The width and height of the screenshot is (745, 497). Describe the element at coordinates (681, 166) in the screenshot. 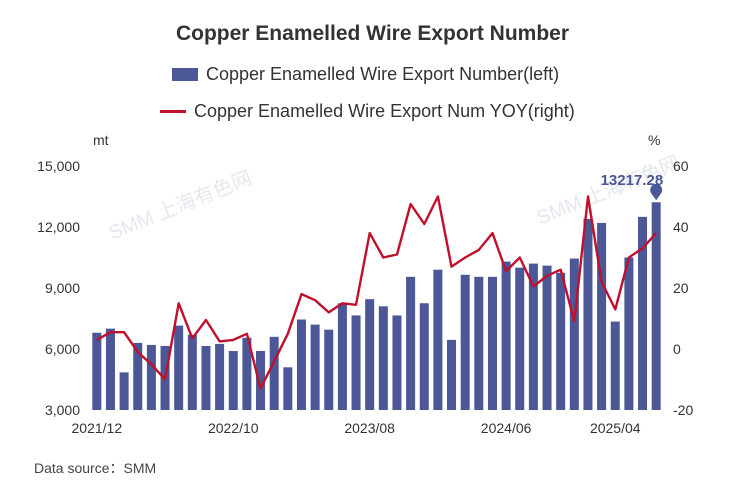

I see `right-tick-label: 60` at that location.